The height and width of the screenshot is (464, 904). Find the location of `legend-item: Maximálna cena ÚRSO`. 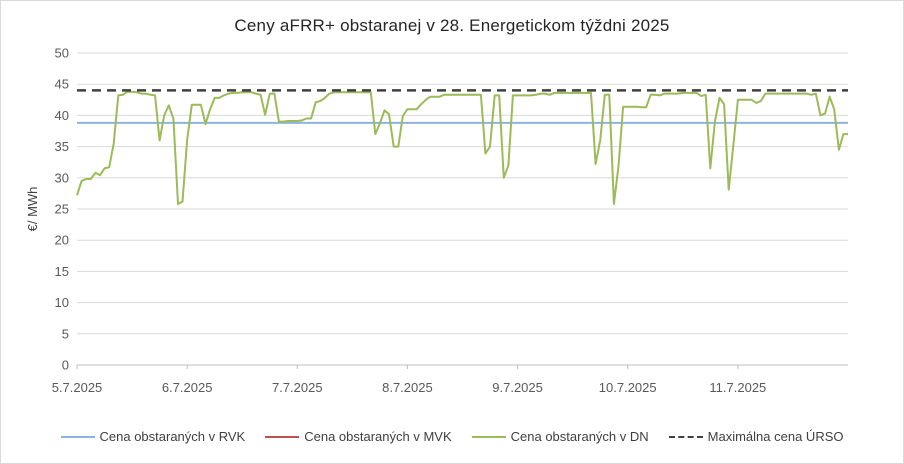

legend-item: Maximálna cena ÚRSO is located at coordinates (756, 436).